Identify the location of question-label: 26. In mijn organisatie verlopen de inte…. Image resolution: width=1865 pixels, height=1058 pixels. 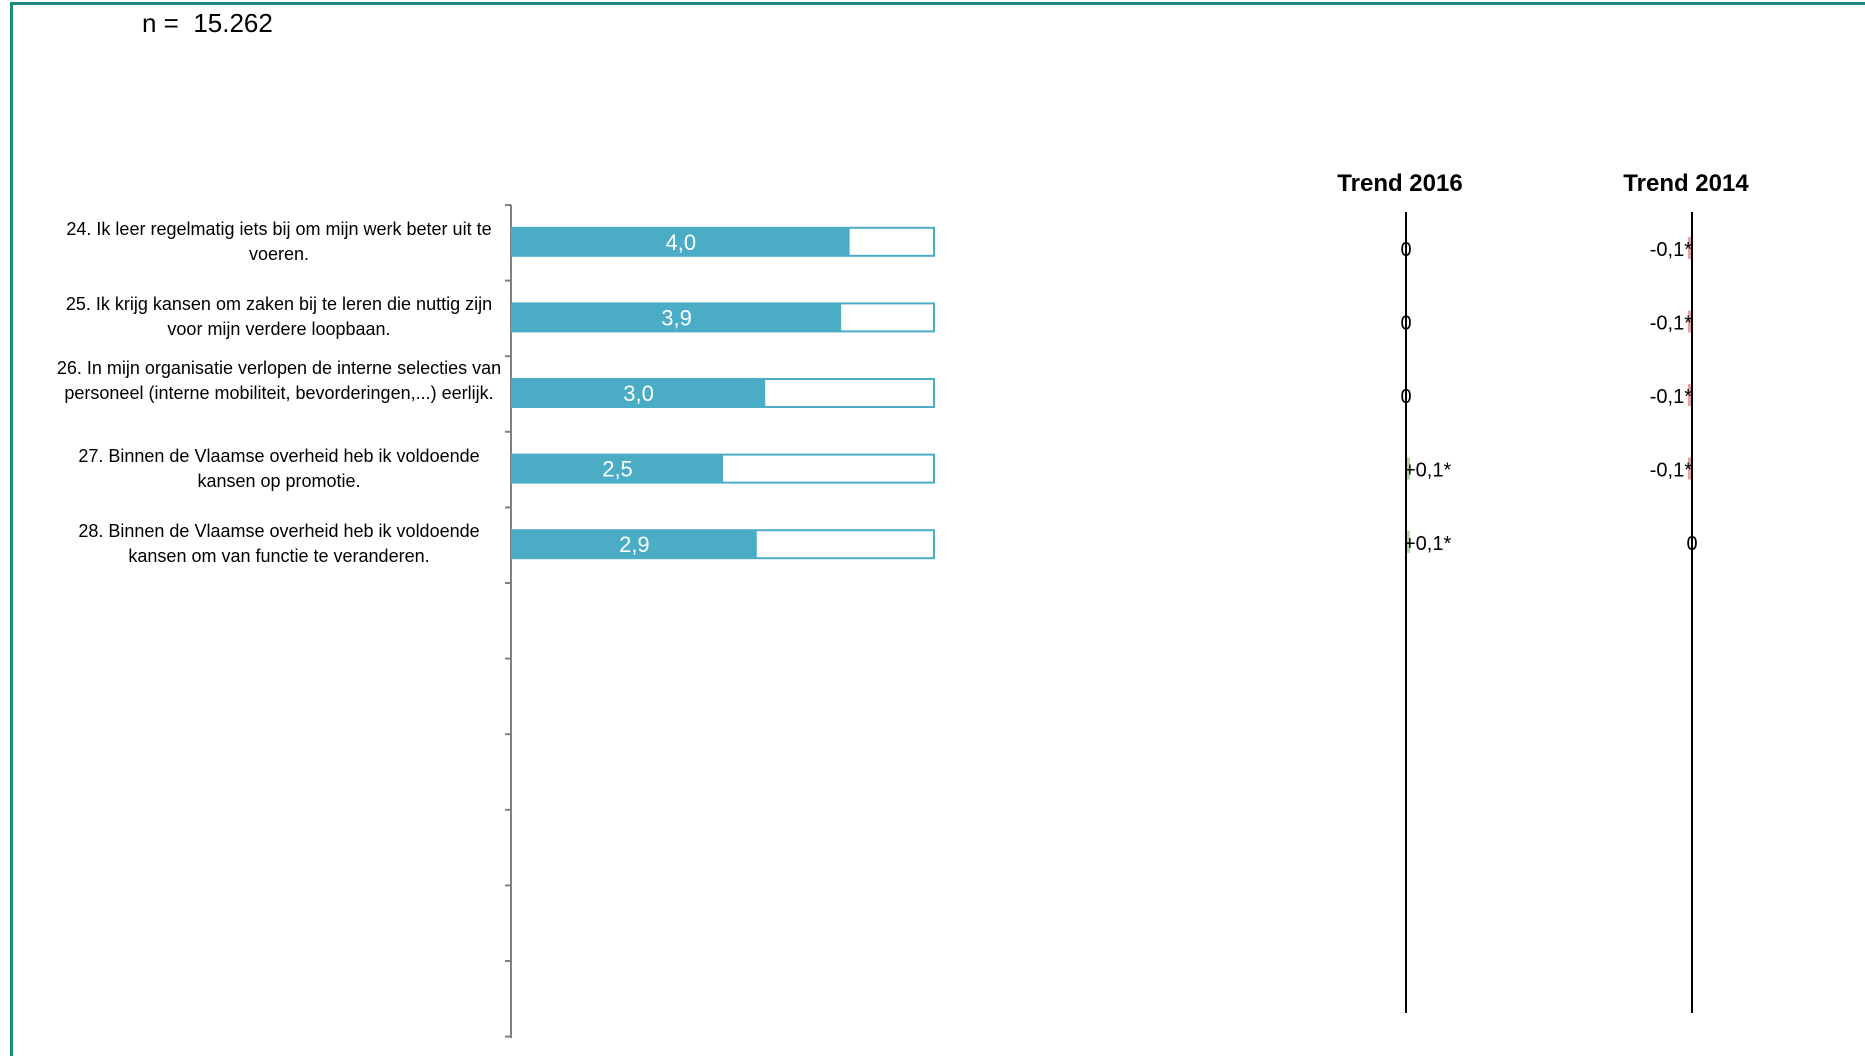
(279, 380).